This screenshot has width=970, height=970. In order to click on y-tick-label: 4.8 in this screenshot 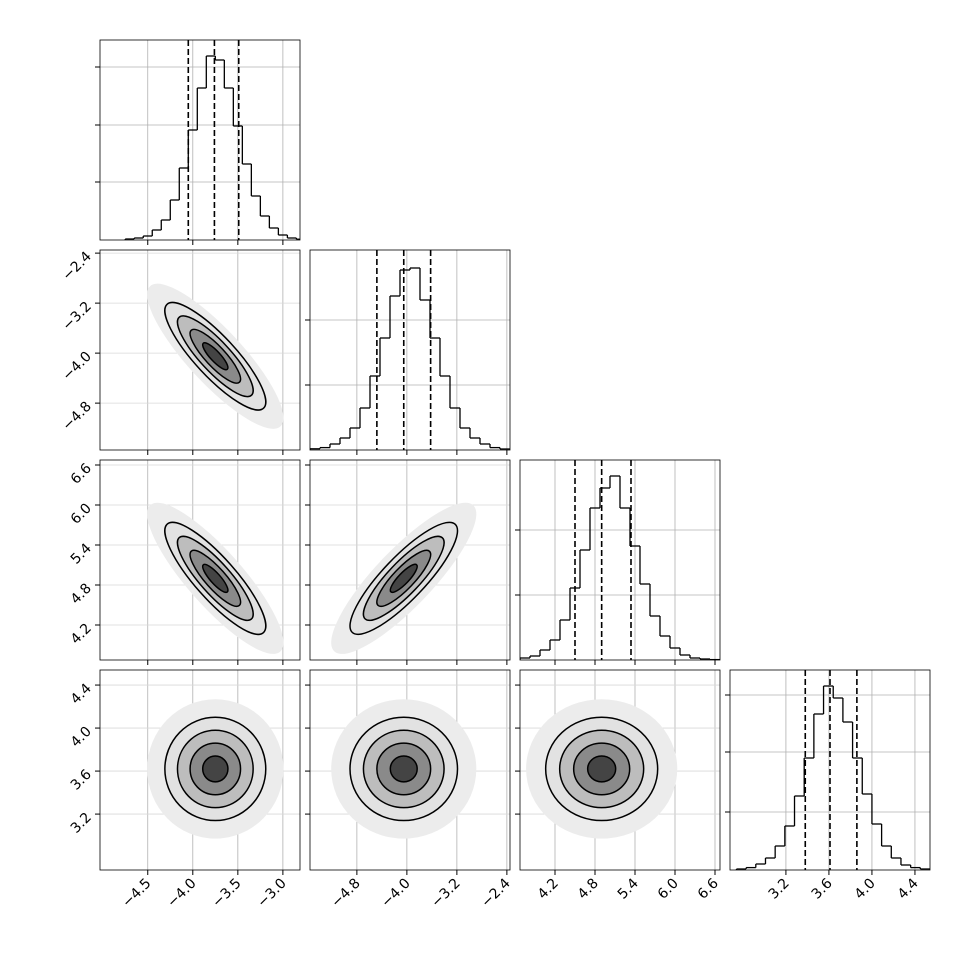, I will do `click(81, 594)`.